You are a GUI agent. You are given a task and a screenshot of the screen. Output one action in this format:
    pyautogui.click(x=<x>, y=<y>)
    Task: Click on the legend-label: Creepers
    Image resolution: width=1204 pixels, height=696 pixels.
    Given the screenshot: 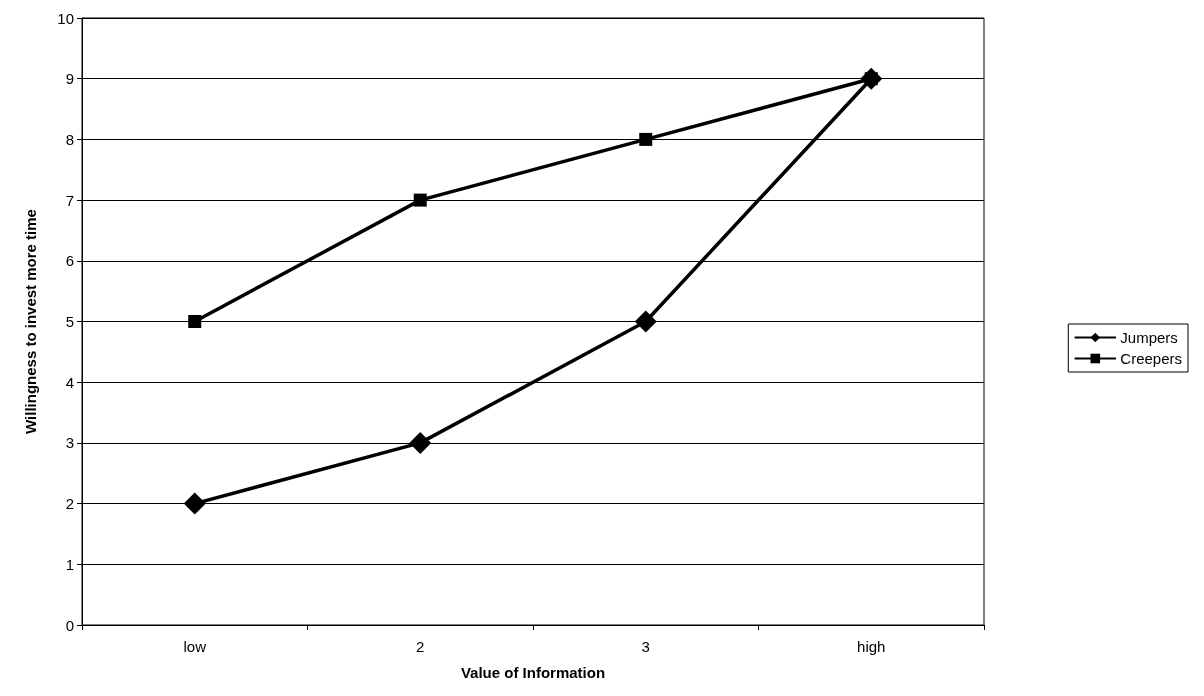 What is the action you would take?
    pyautogui.click(x=1151, y=358)
    